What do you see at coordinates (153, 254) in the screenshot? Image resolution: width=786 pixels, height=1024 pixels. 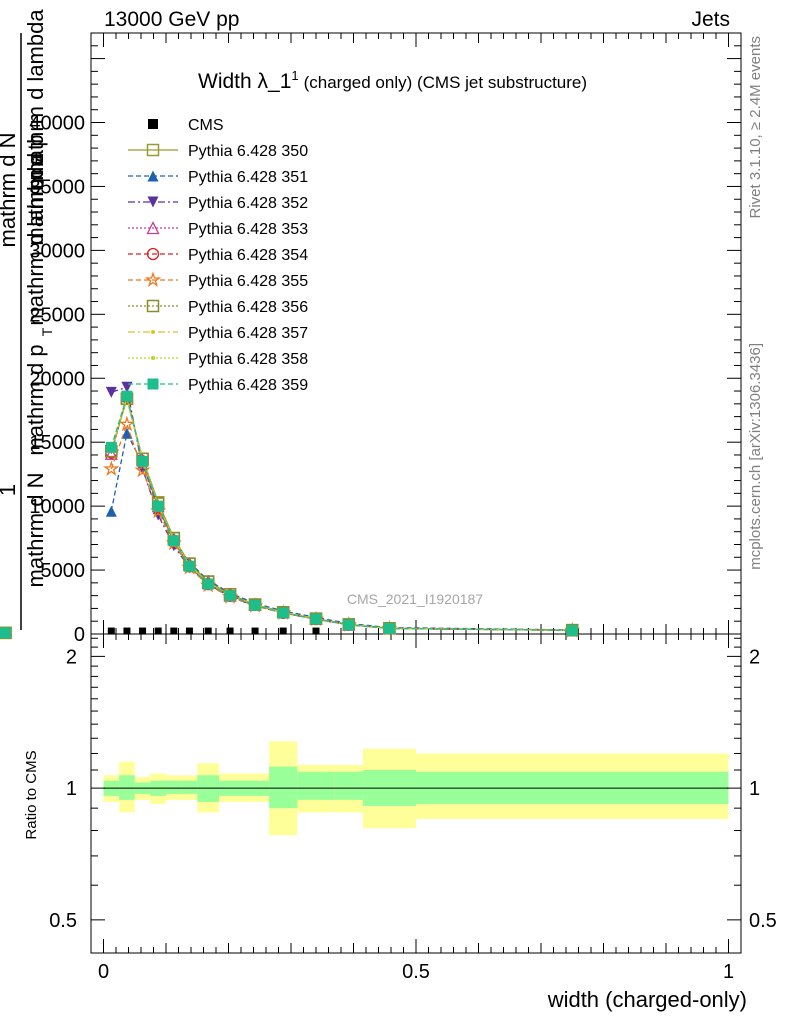 I see `marker-circle-open` at bounding box center [153, 254].